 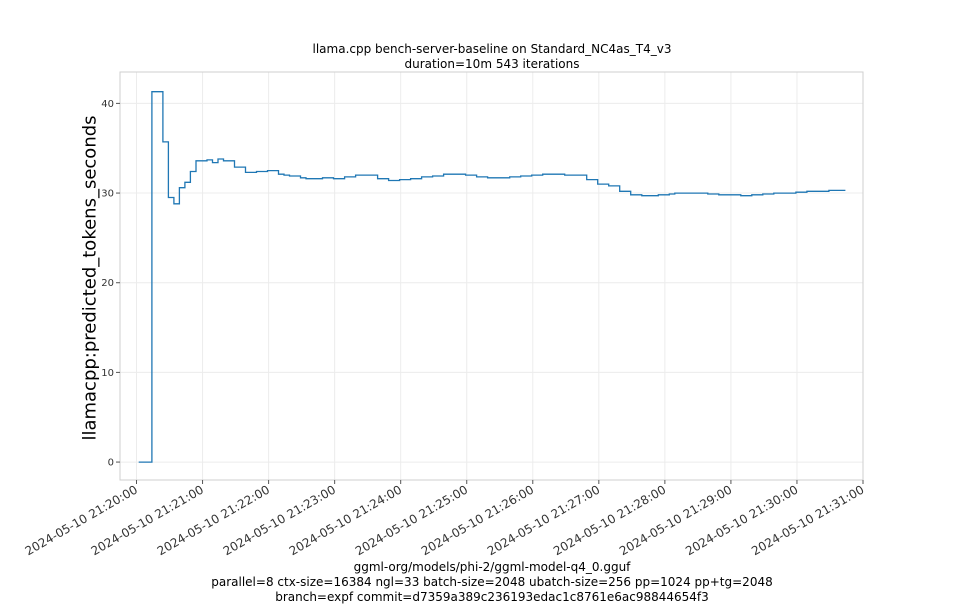 What do you see at coordinates (107, 373) in the screenshot?
I see `y-tick-label: 10` at bounding box center [107, 373].